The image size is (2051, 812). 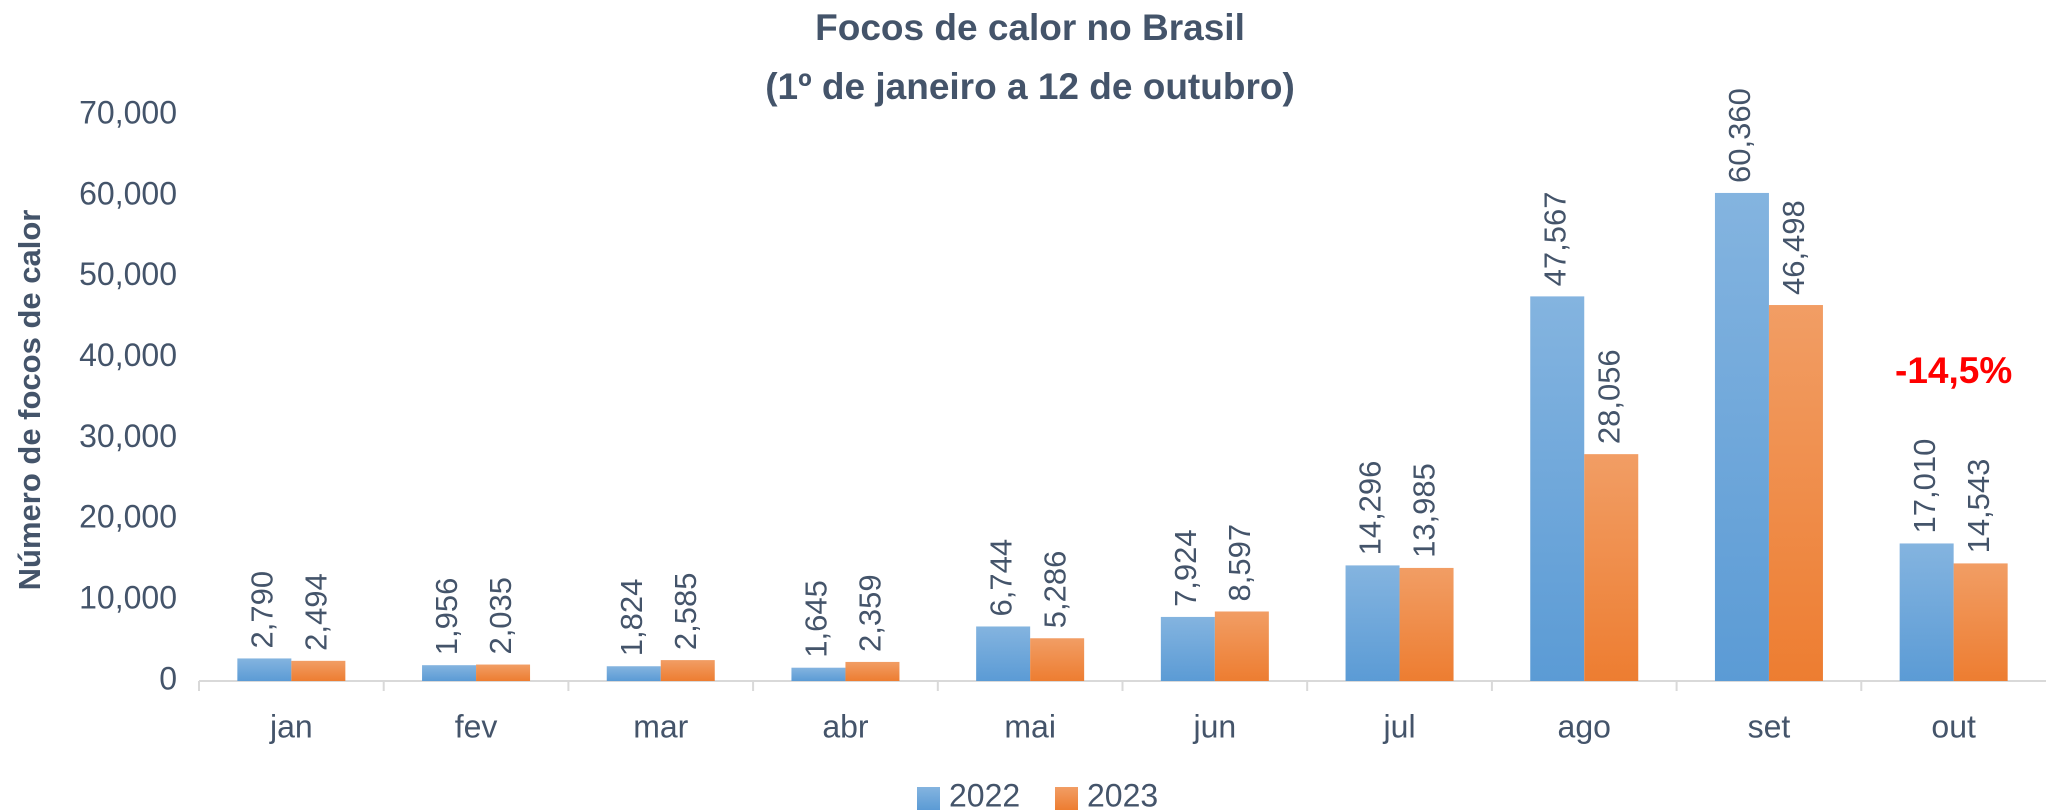 I want to click on chart-subtitle: (1º de janeiro a 12 de outubro), so click(x=1030, y=86).